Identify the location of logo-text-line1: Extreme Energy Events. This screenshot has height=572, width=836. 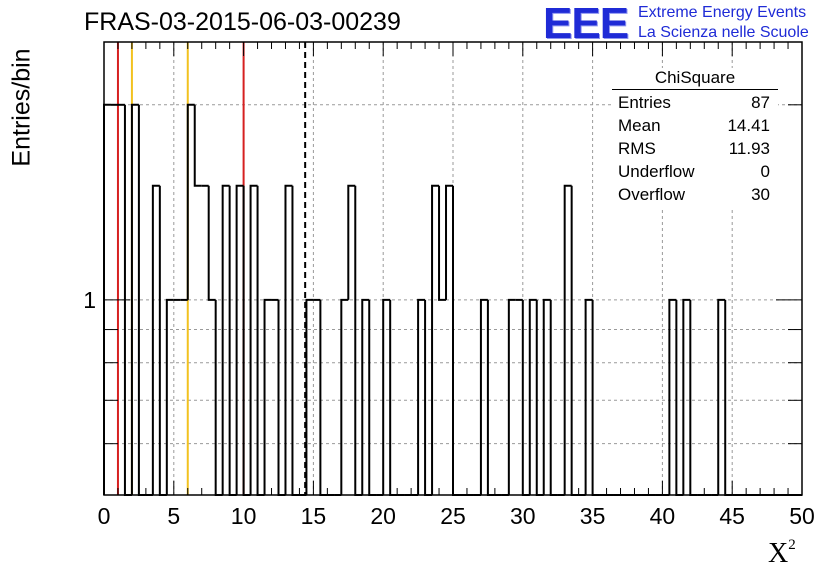
(722, 12).